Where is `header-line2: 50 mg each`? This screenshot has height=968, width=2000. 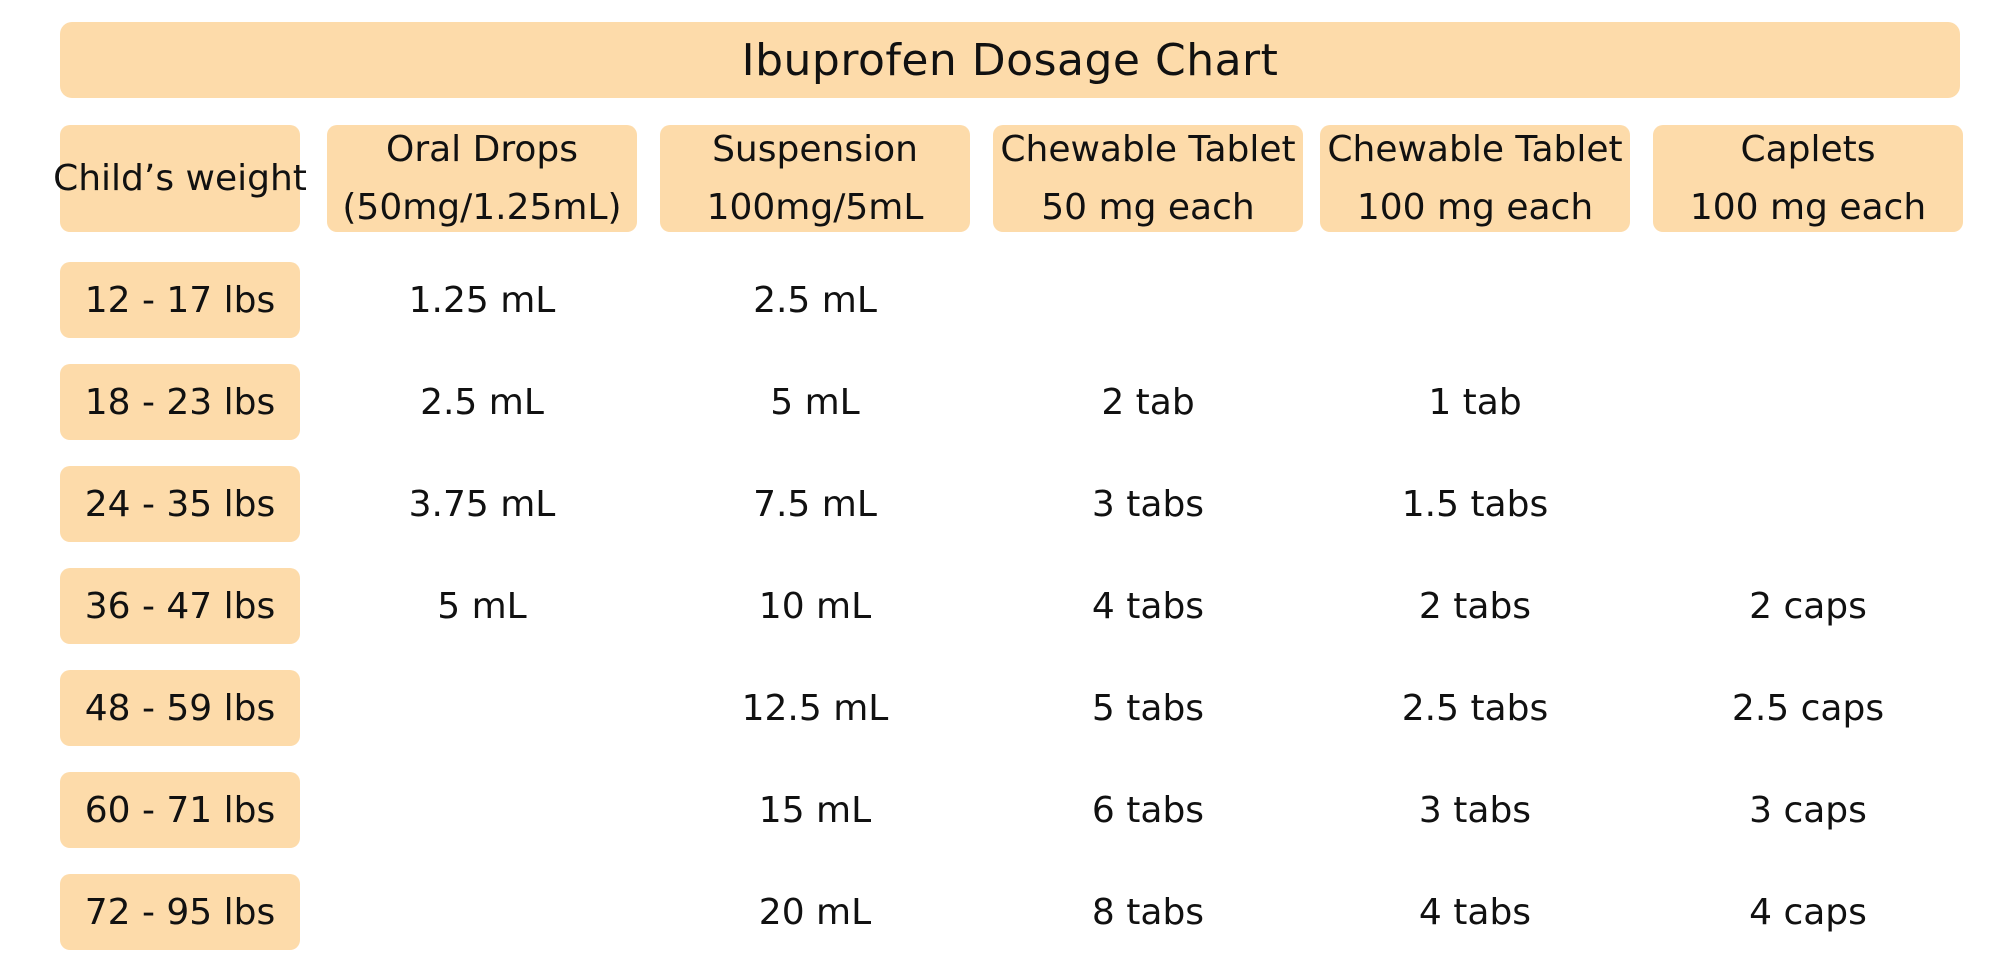 header-line2: 50 mg each is located at coordinates (1148, 207).